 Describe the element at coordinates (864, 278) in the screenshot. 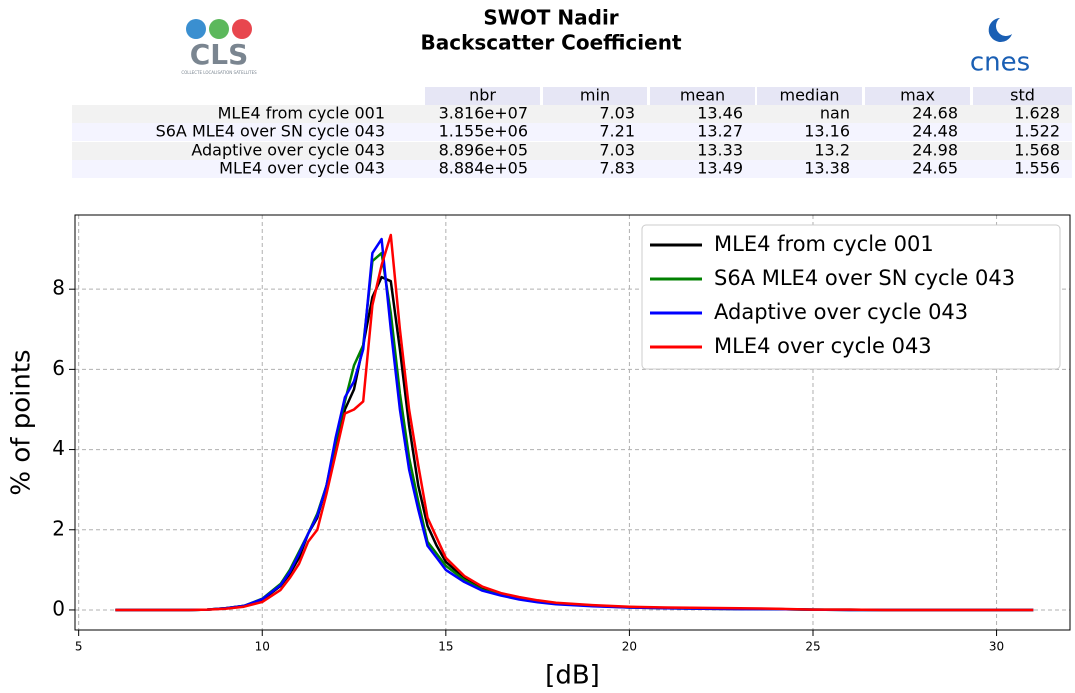

I see `legend-label: S6A MLE4 over SN cycle 043` at that location.